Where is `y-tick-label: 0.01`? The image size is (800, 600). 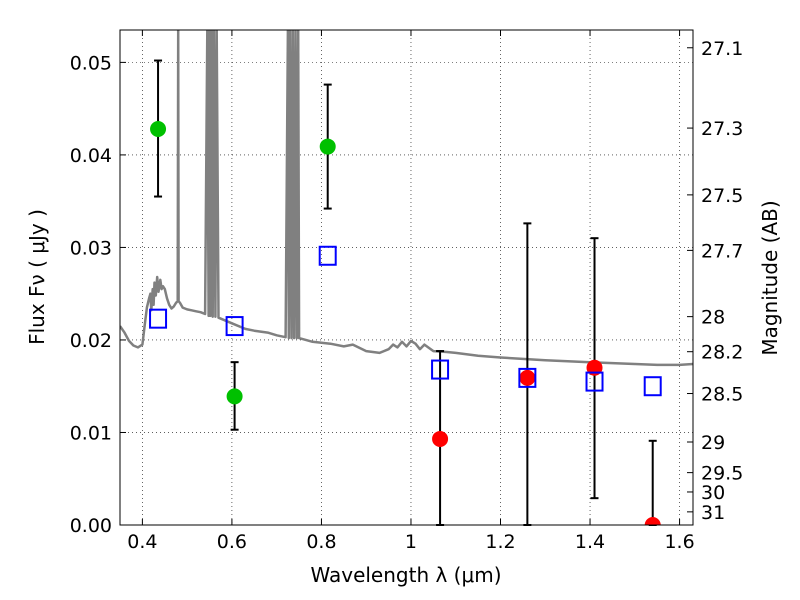
y-tick-label: 0.01 is located at coordinates (91, 433).